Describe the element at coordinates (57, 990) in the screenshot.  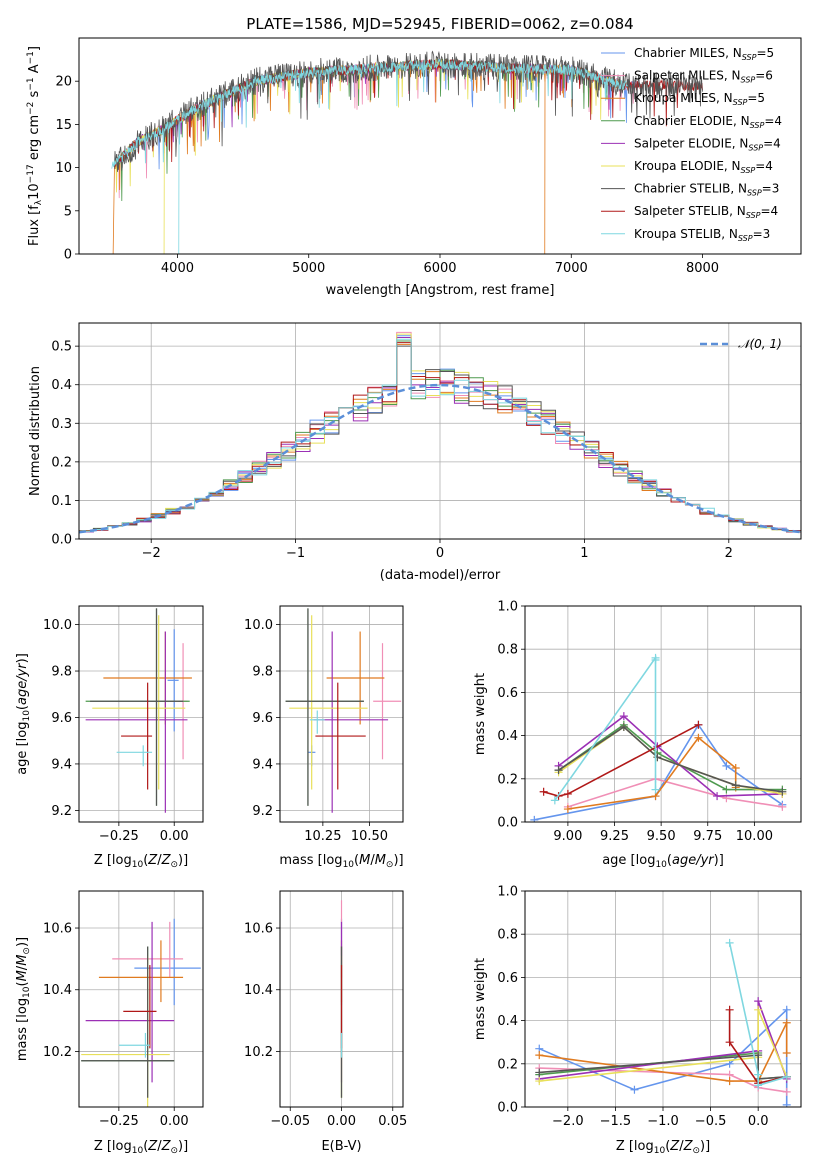
I see `y-tick-label: 10.4` at that location.